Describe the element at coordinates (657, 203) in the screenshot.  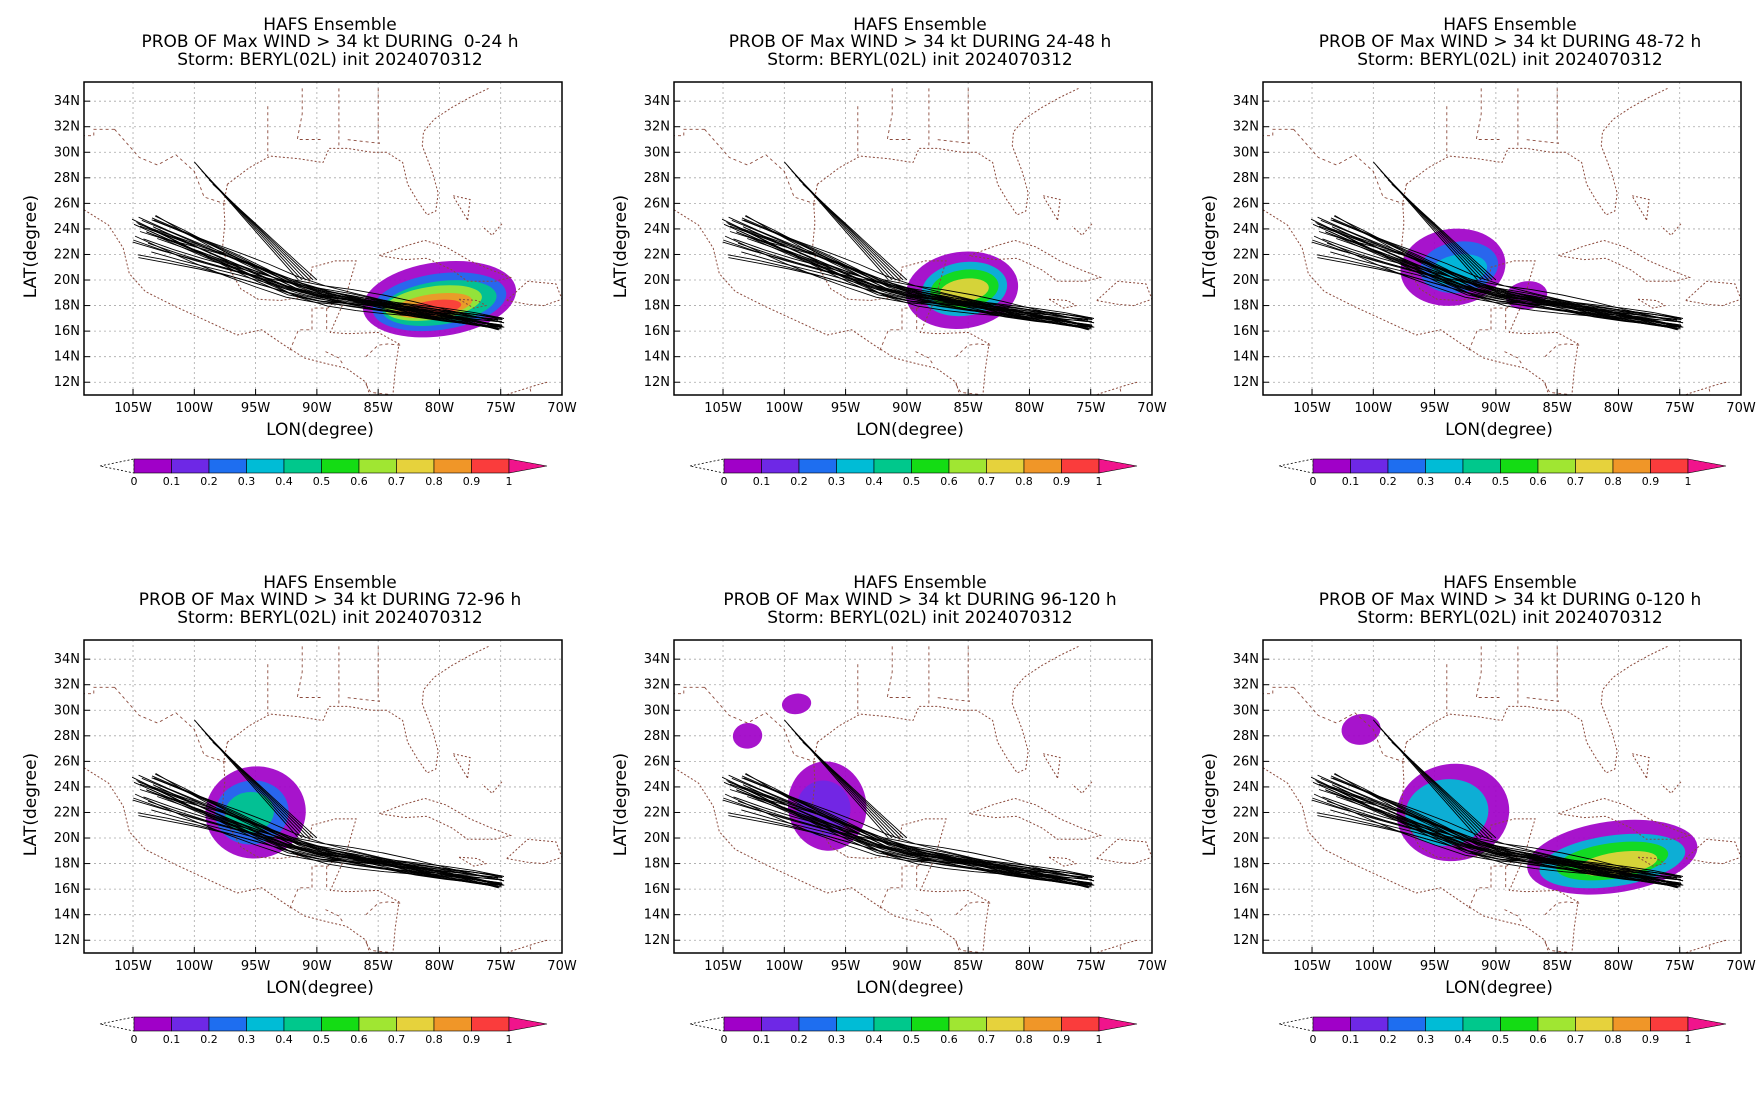
I see `lat-tick-label: 26N` at that location.